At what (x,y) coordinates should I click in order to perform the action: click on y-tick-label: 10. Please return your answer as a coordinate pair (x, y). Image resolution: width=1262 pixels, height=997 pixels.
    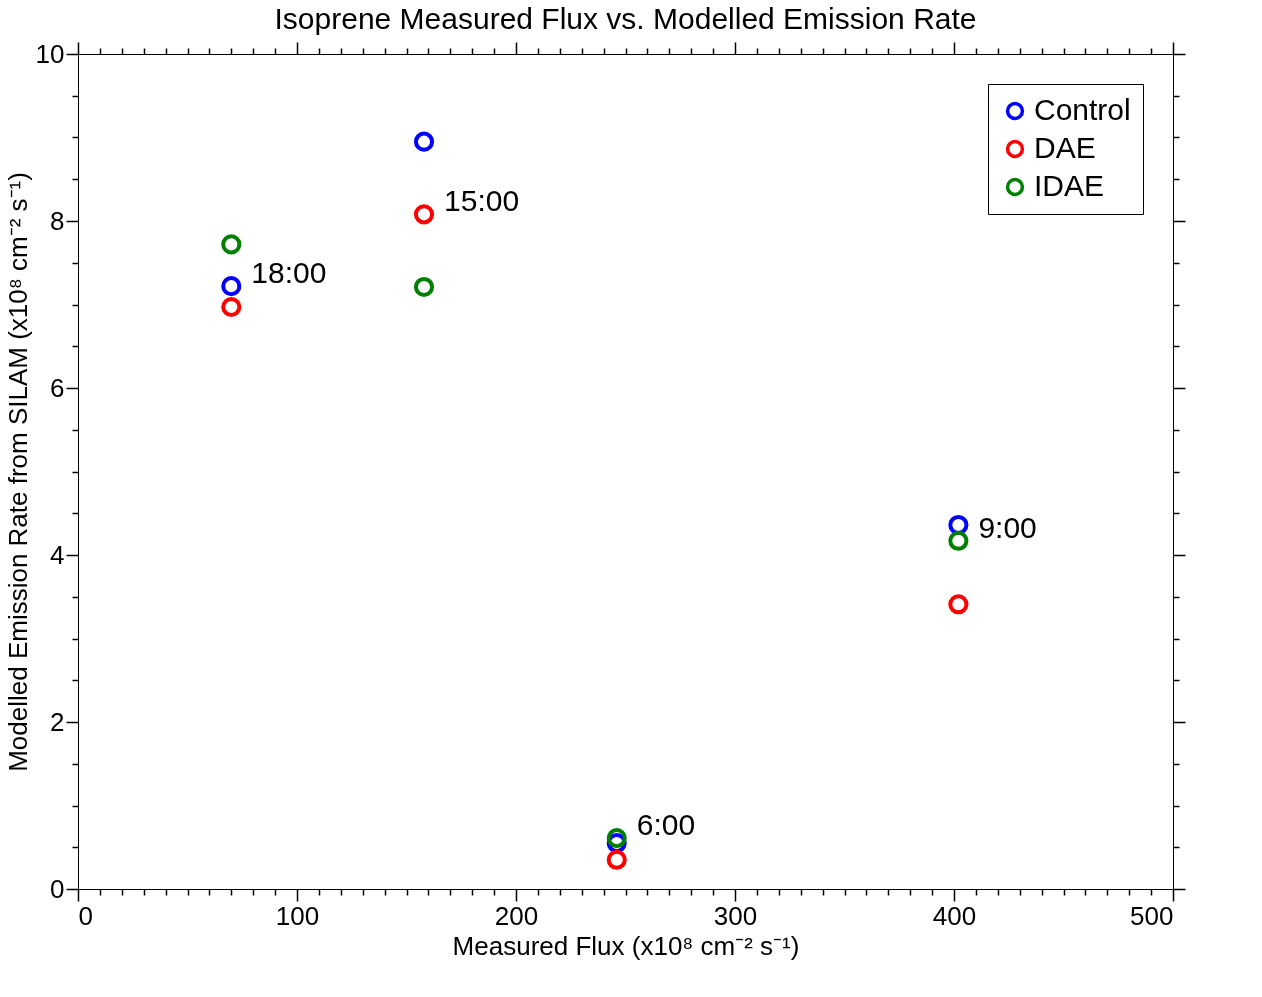
    Looking at the image, I should click on (50, 53).